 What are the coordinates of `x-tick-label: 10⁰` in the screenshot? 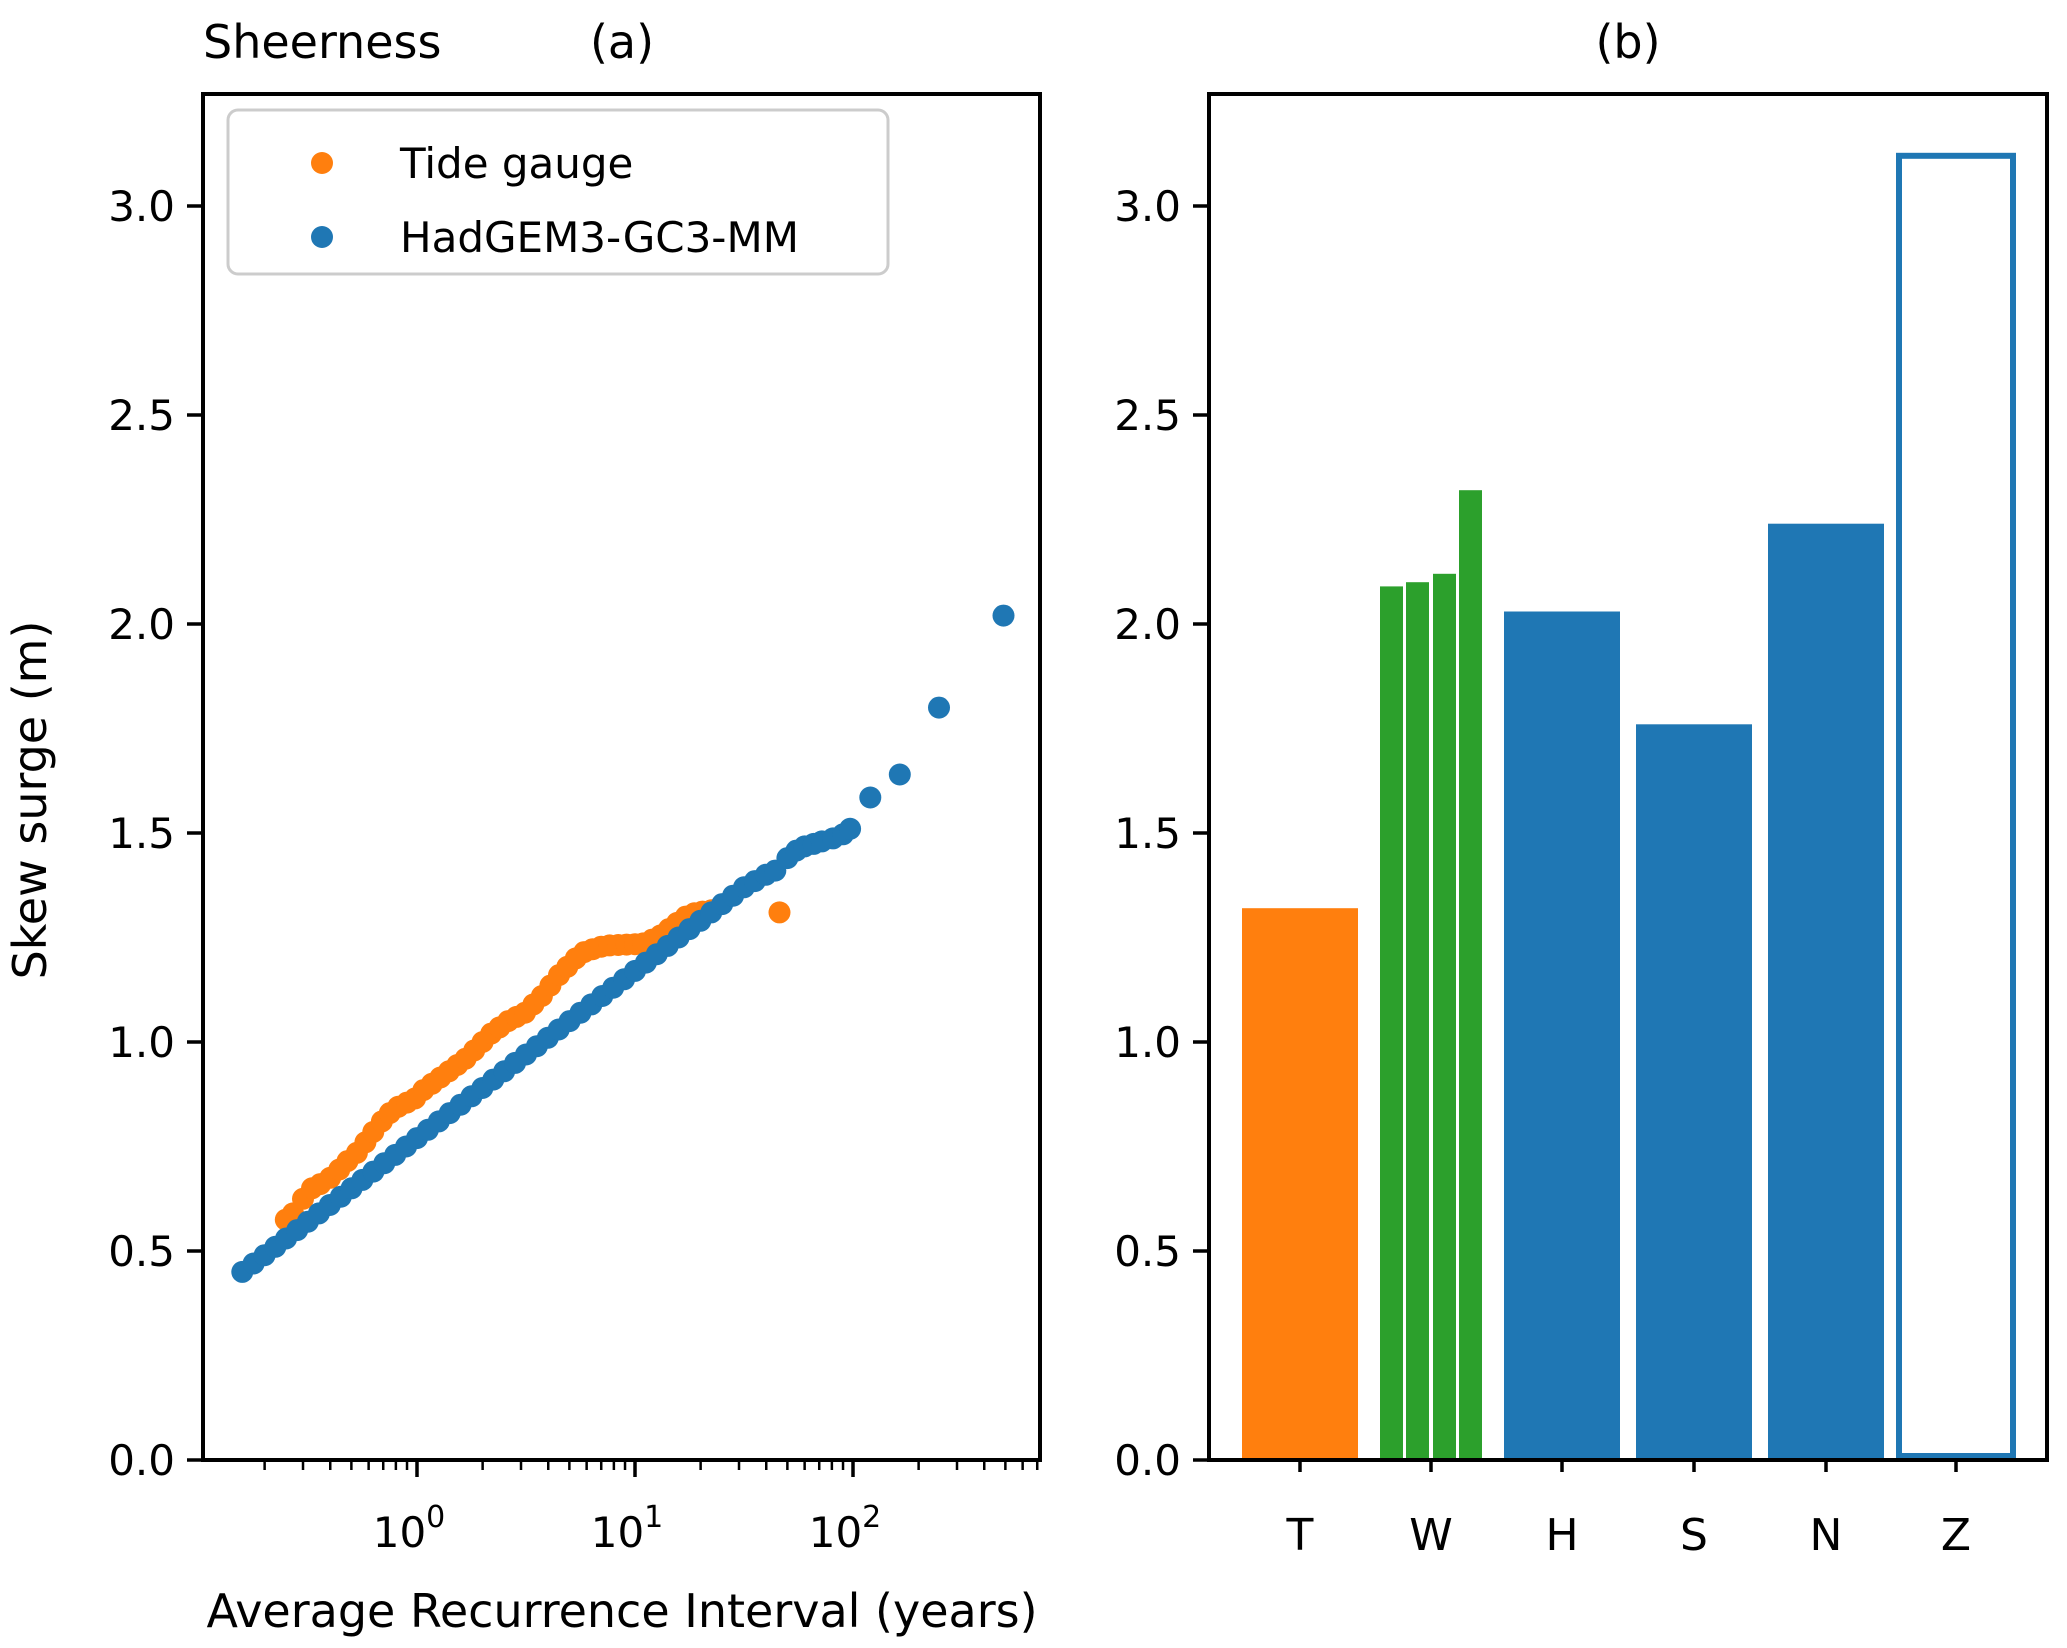 It's located at (409, 1528).